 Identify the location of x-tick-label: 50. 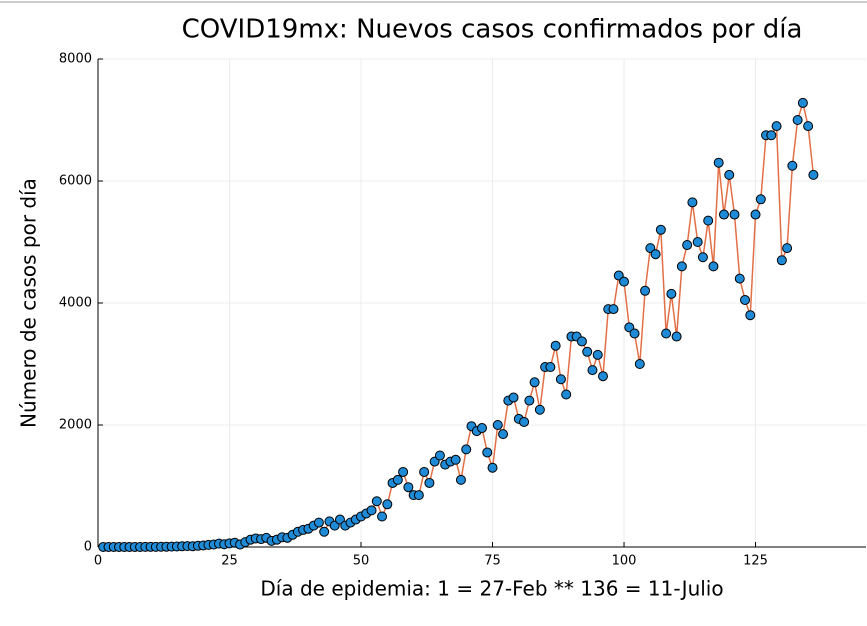
(361, 561).